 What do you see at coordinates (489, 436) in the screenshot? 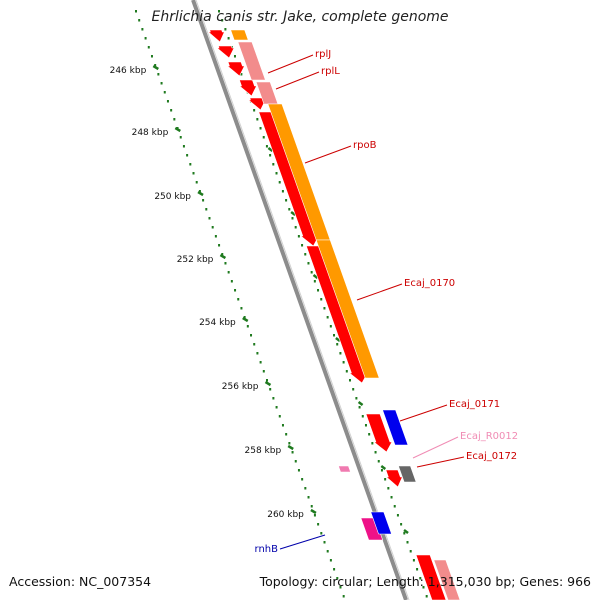
I see `gene-label-ecaj-r0012: Ecaj_R0012` at bounding box center [489, 436].